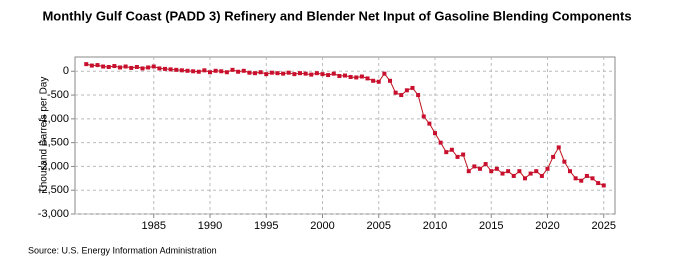  Describe the element at coordinates (53, 166) in the screenshot. I see `y-tick-label: -2,000` at that location.